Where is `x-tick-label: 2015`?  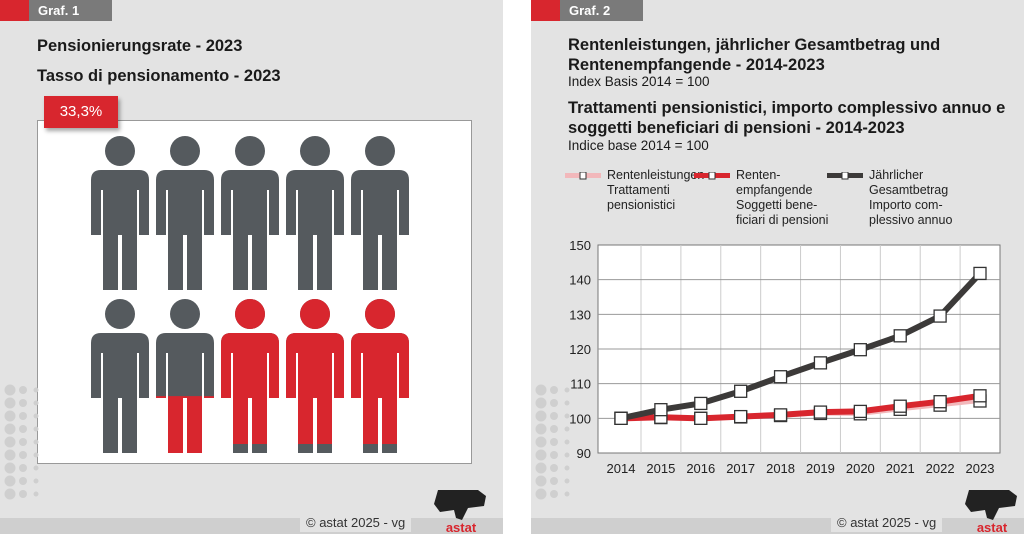
x-tick-label: 2015 is located at coordinates (660, 468).